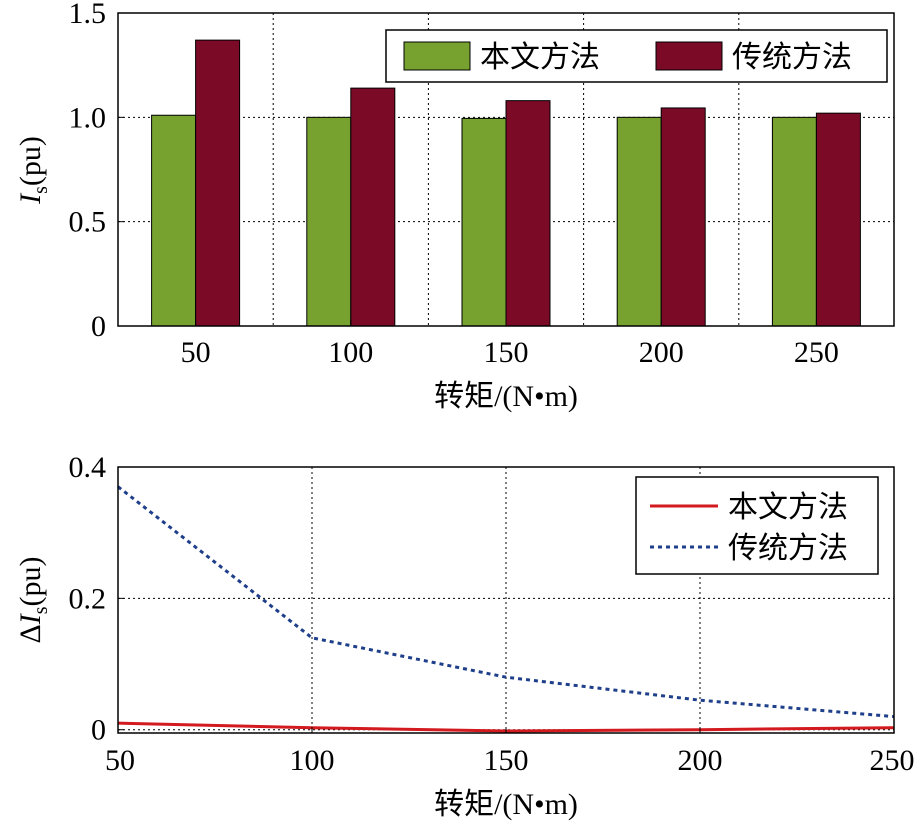 Image resolution: width=920 pixels, height=821 pixels. What do you see at coordinates (88, 222) in the screenshot?
I see `bar-chart-y-tick-label: 0.5` at bounding box center [88, 222].